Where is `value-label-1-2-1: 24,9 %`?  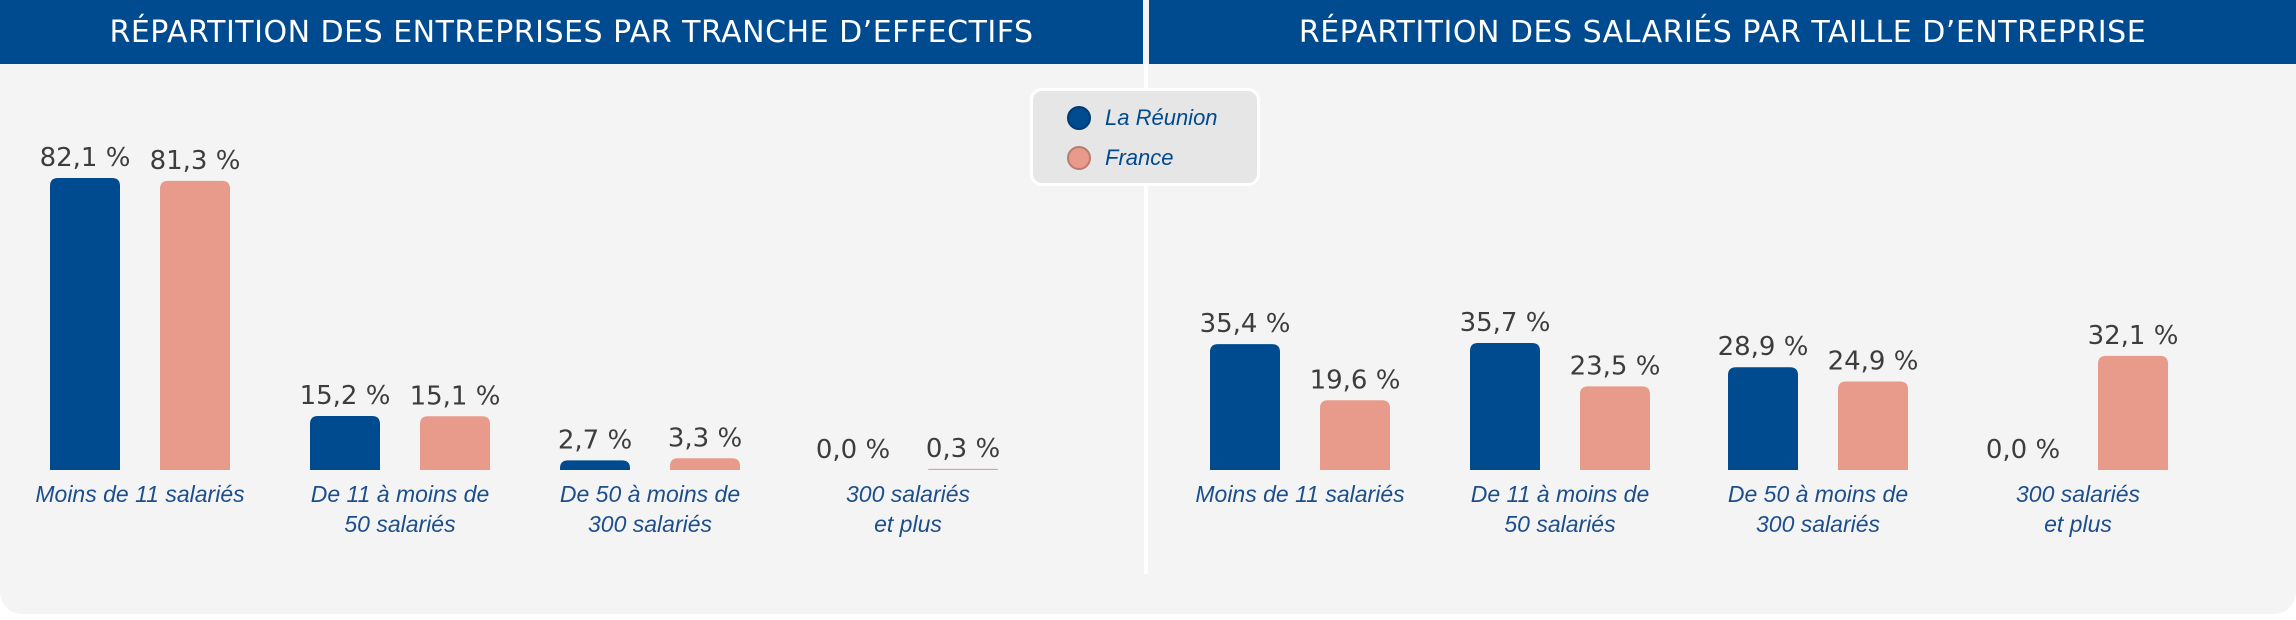
value-label-1-2-1: 24,9 % is located at coordinates (1873, 361).